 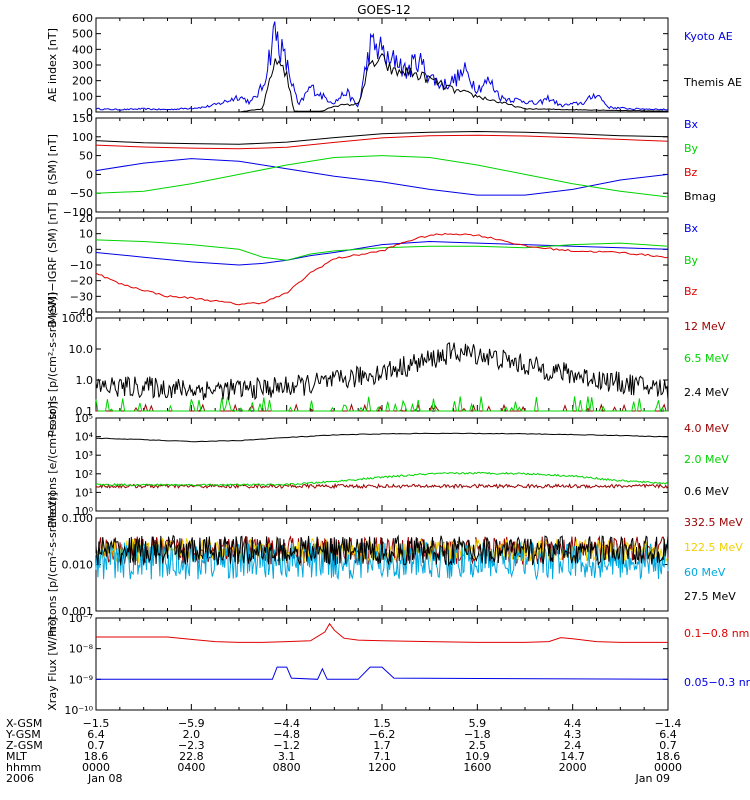 What do you see at coordinates (710, 596) in the screenshot?
I see `legend-label: 27.5 MeV` at bounding box center [710, 596].